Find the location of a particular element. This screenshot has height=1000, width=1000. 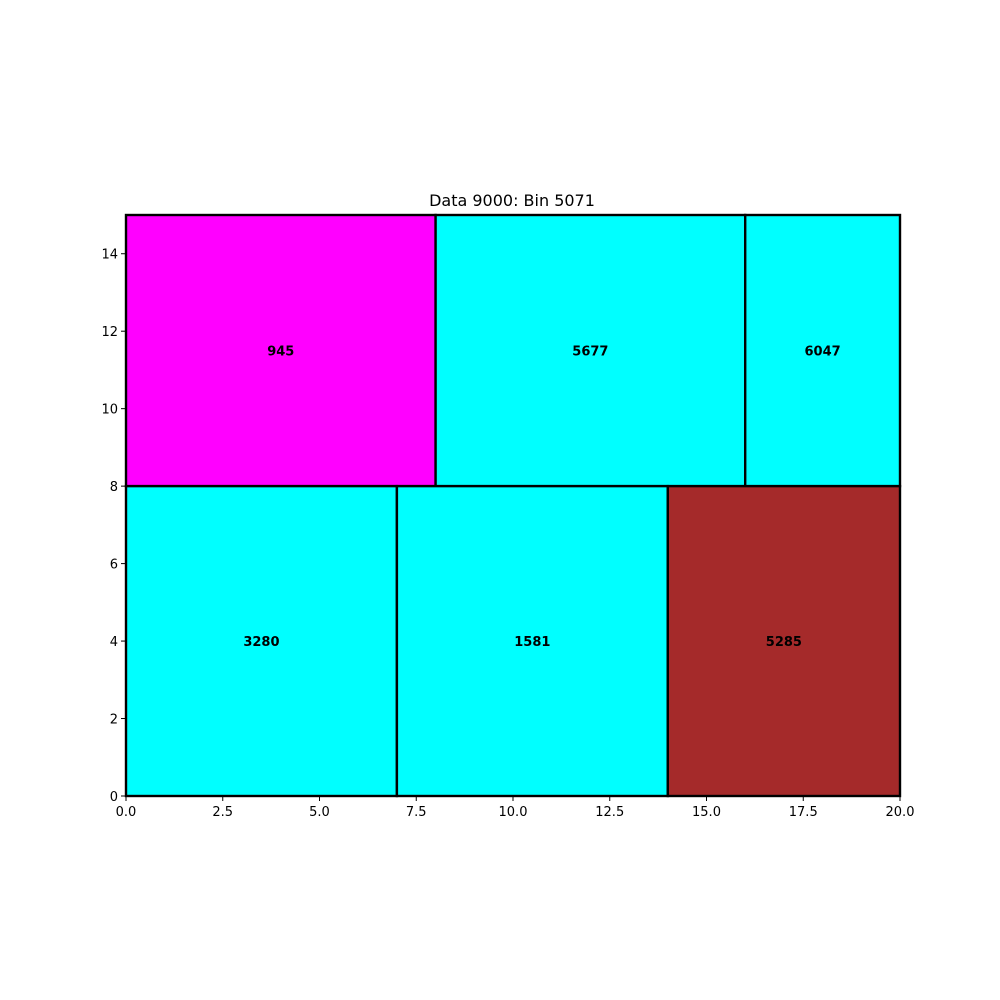

treemap-label-945: 945 is located at coordinates (280, 352).